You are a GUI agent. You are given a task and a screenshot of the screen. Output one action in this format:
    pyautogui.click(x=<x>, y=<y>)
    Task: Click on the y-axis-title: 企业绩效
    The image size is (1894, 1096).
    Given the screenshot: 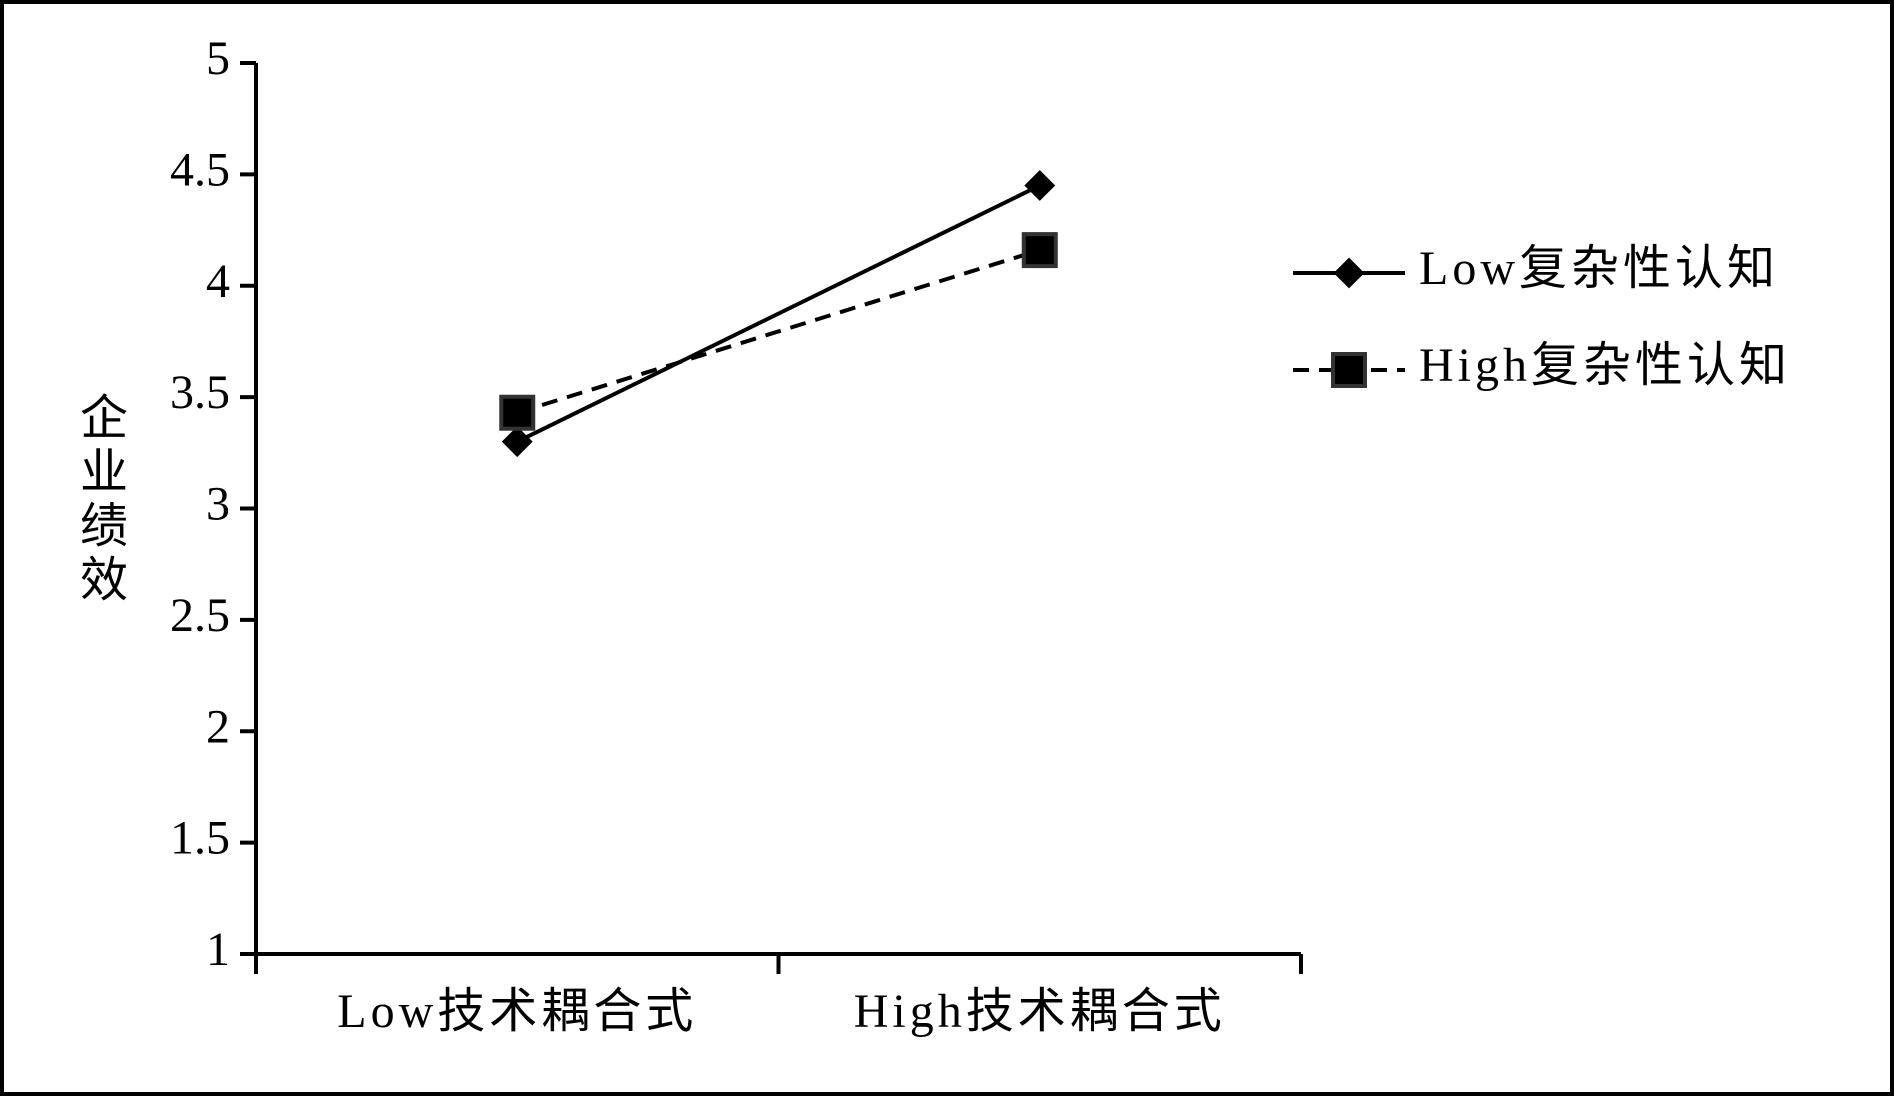 What is the action you would take?
    pyautogui.click(x=99, y=500)
    